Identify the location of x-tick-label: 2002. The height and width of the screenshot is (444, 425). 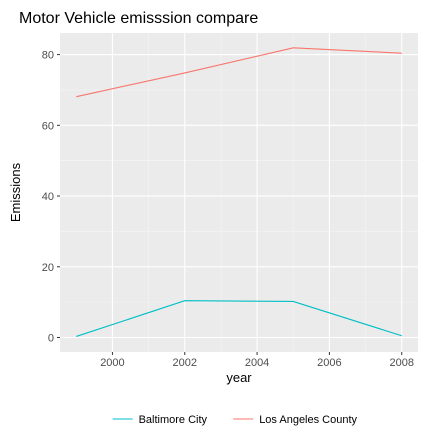
(185, 363).